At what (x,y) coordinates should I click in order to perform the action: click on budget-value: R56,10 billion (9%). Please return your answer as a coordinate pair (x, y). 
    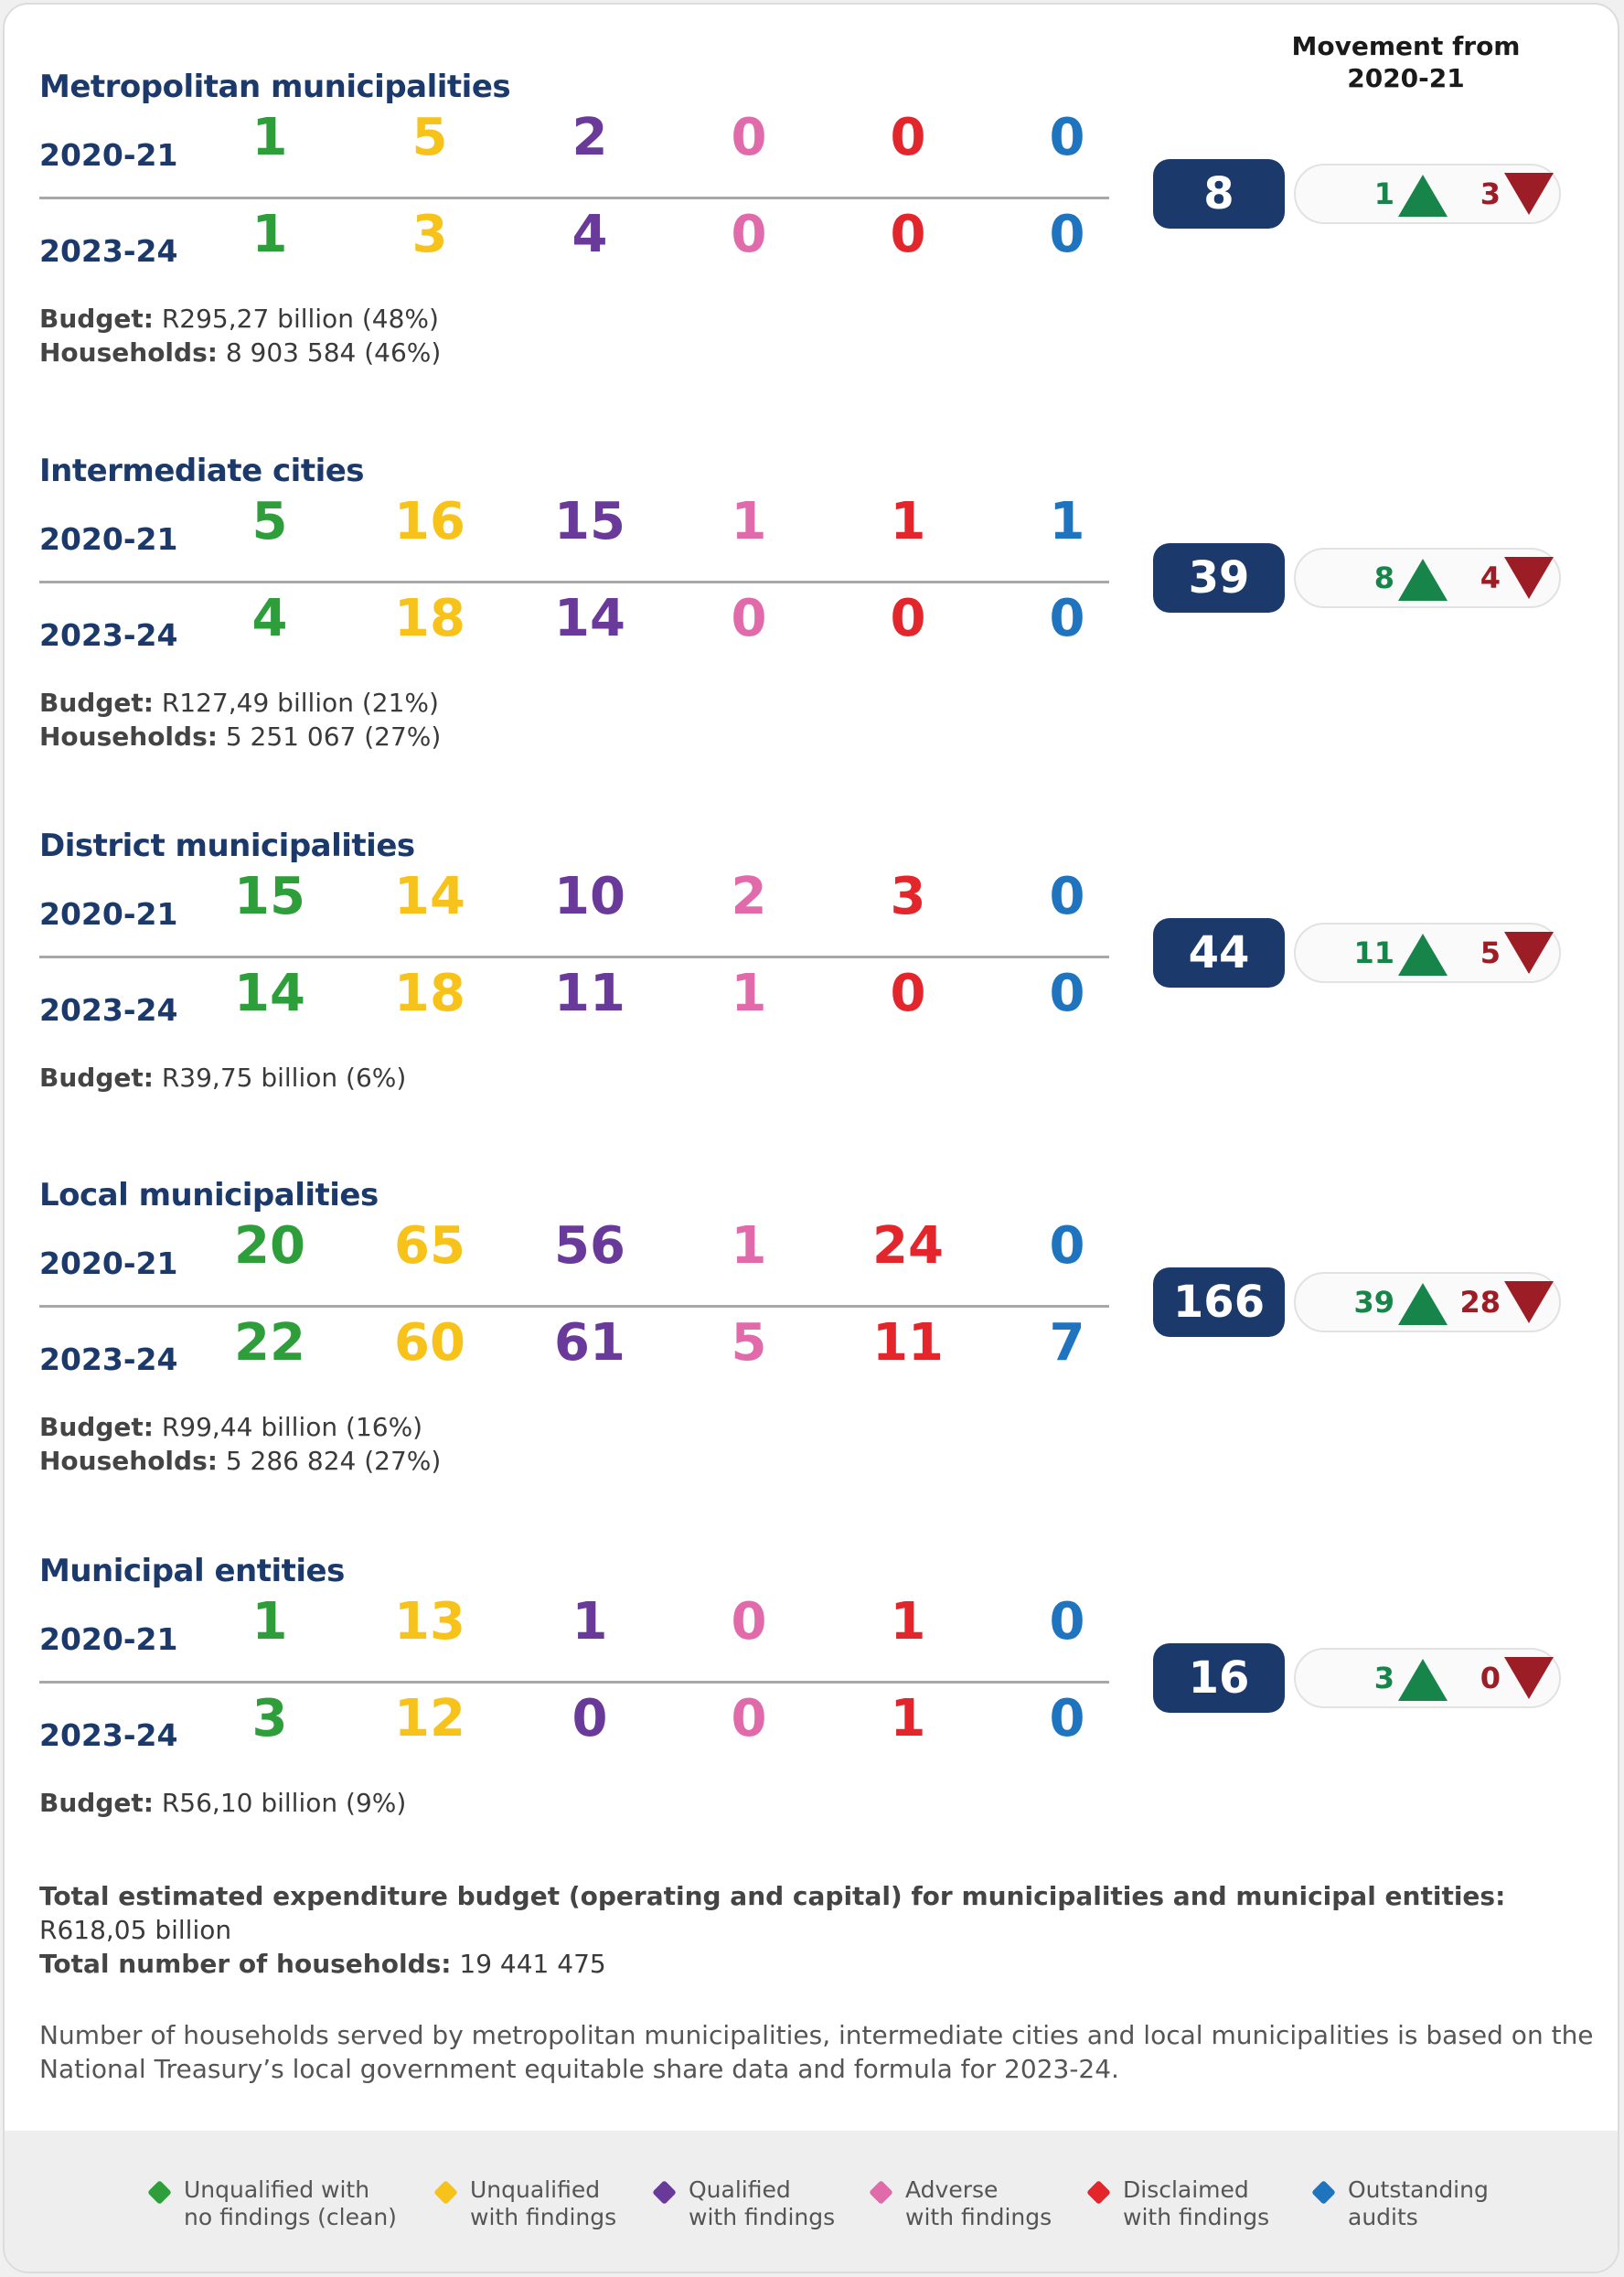
    Looking at the image, I should click on (280, 1803).